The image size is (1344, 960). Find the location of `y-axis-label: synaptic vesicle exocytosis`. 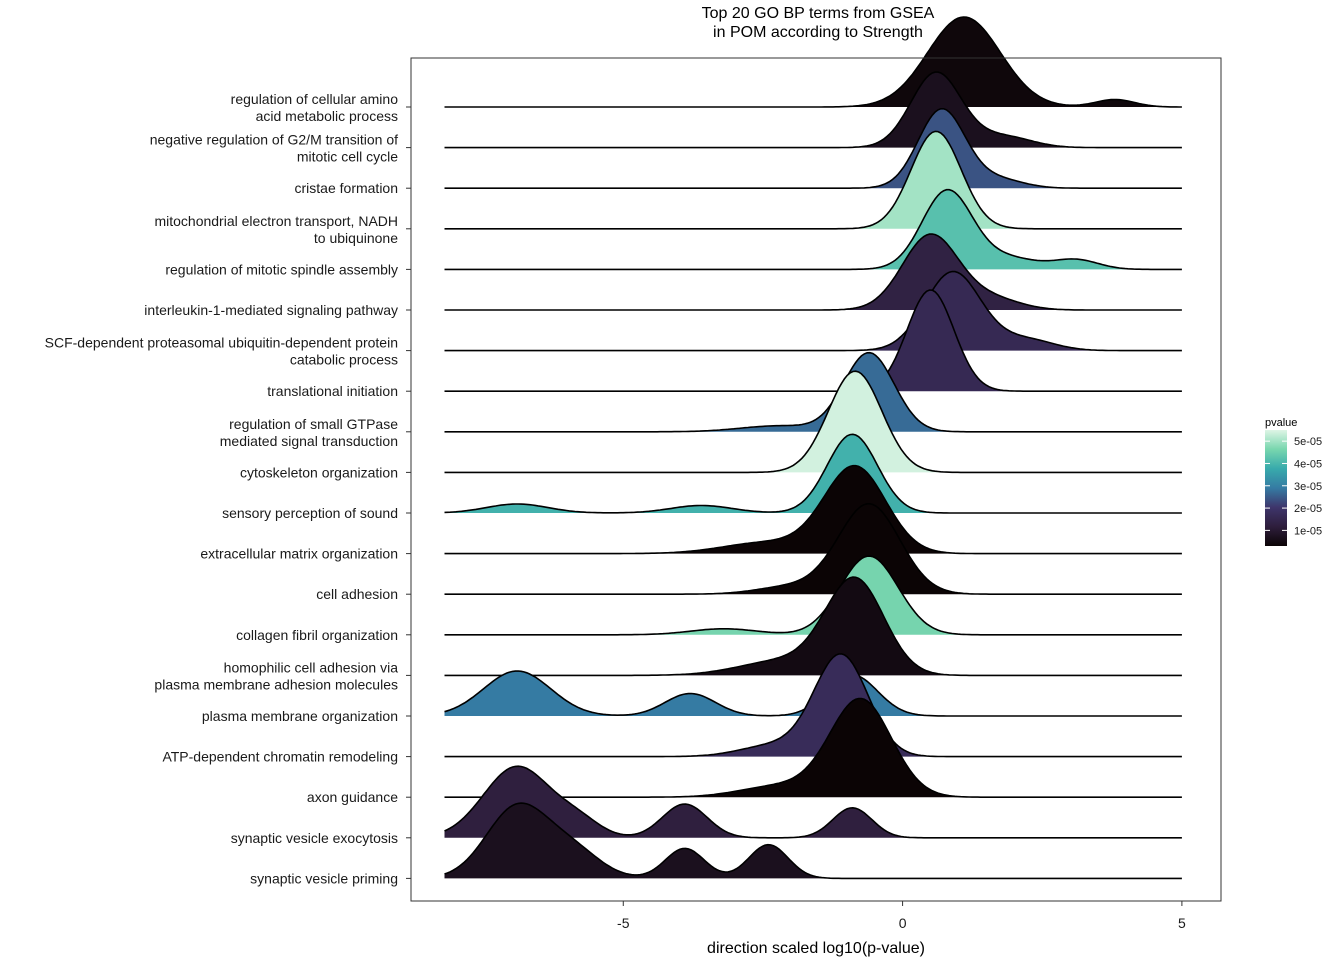

y-axis-label: synaptic vesicle exocytosis is located at coordinates (314, 838).